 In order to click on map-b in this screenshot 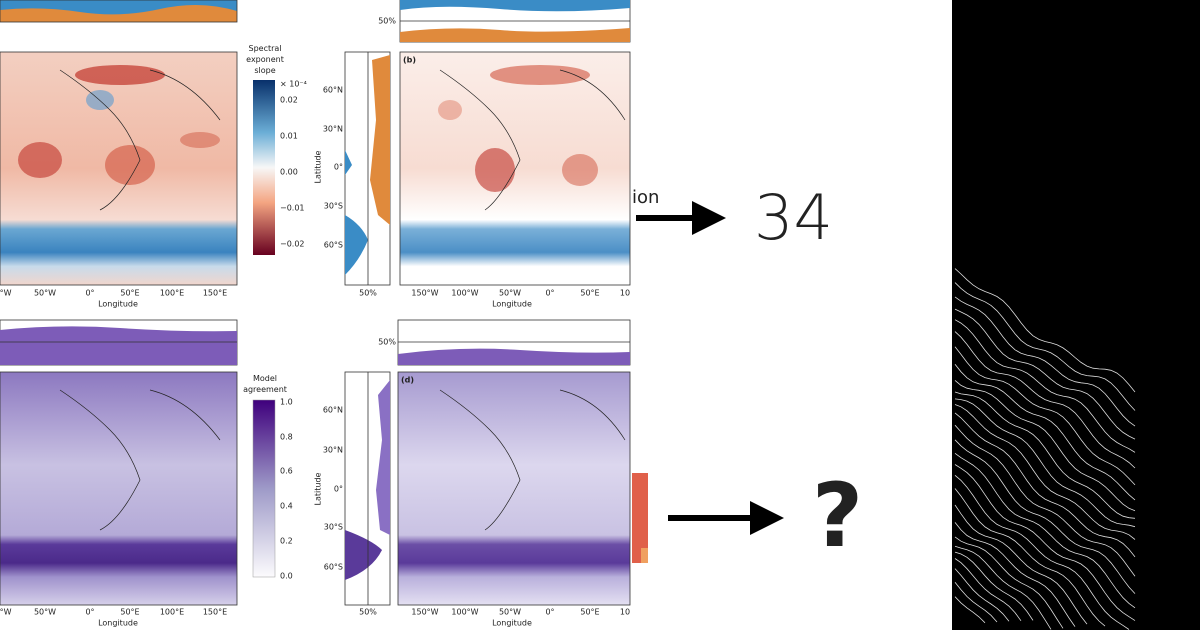, I will do `click(515, 168)`.